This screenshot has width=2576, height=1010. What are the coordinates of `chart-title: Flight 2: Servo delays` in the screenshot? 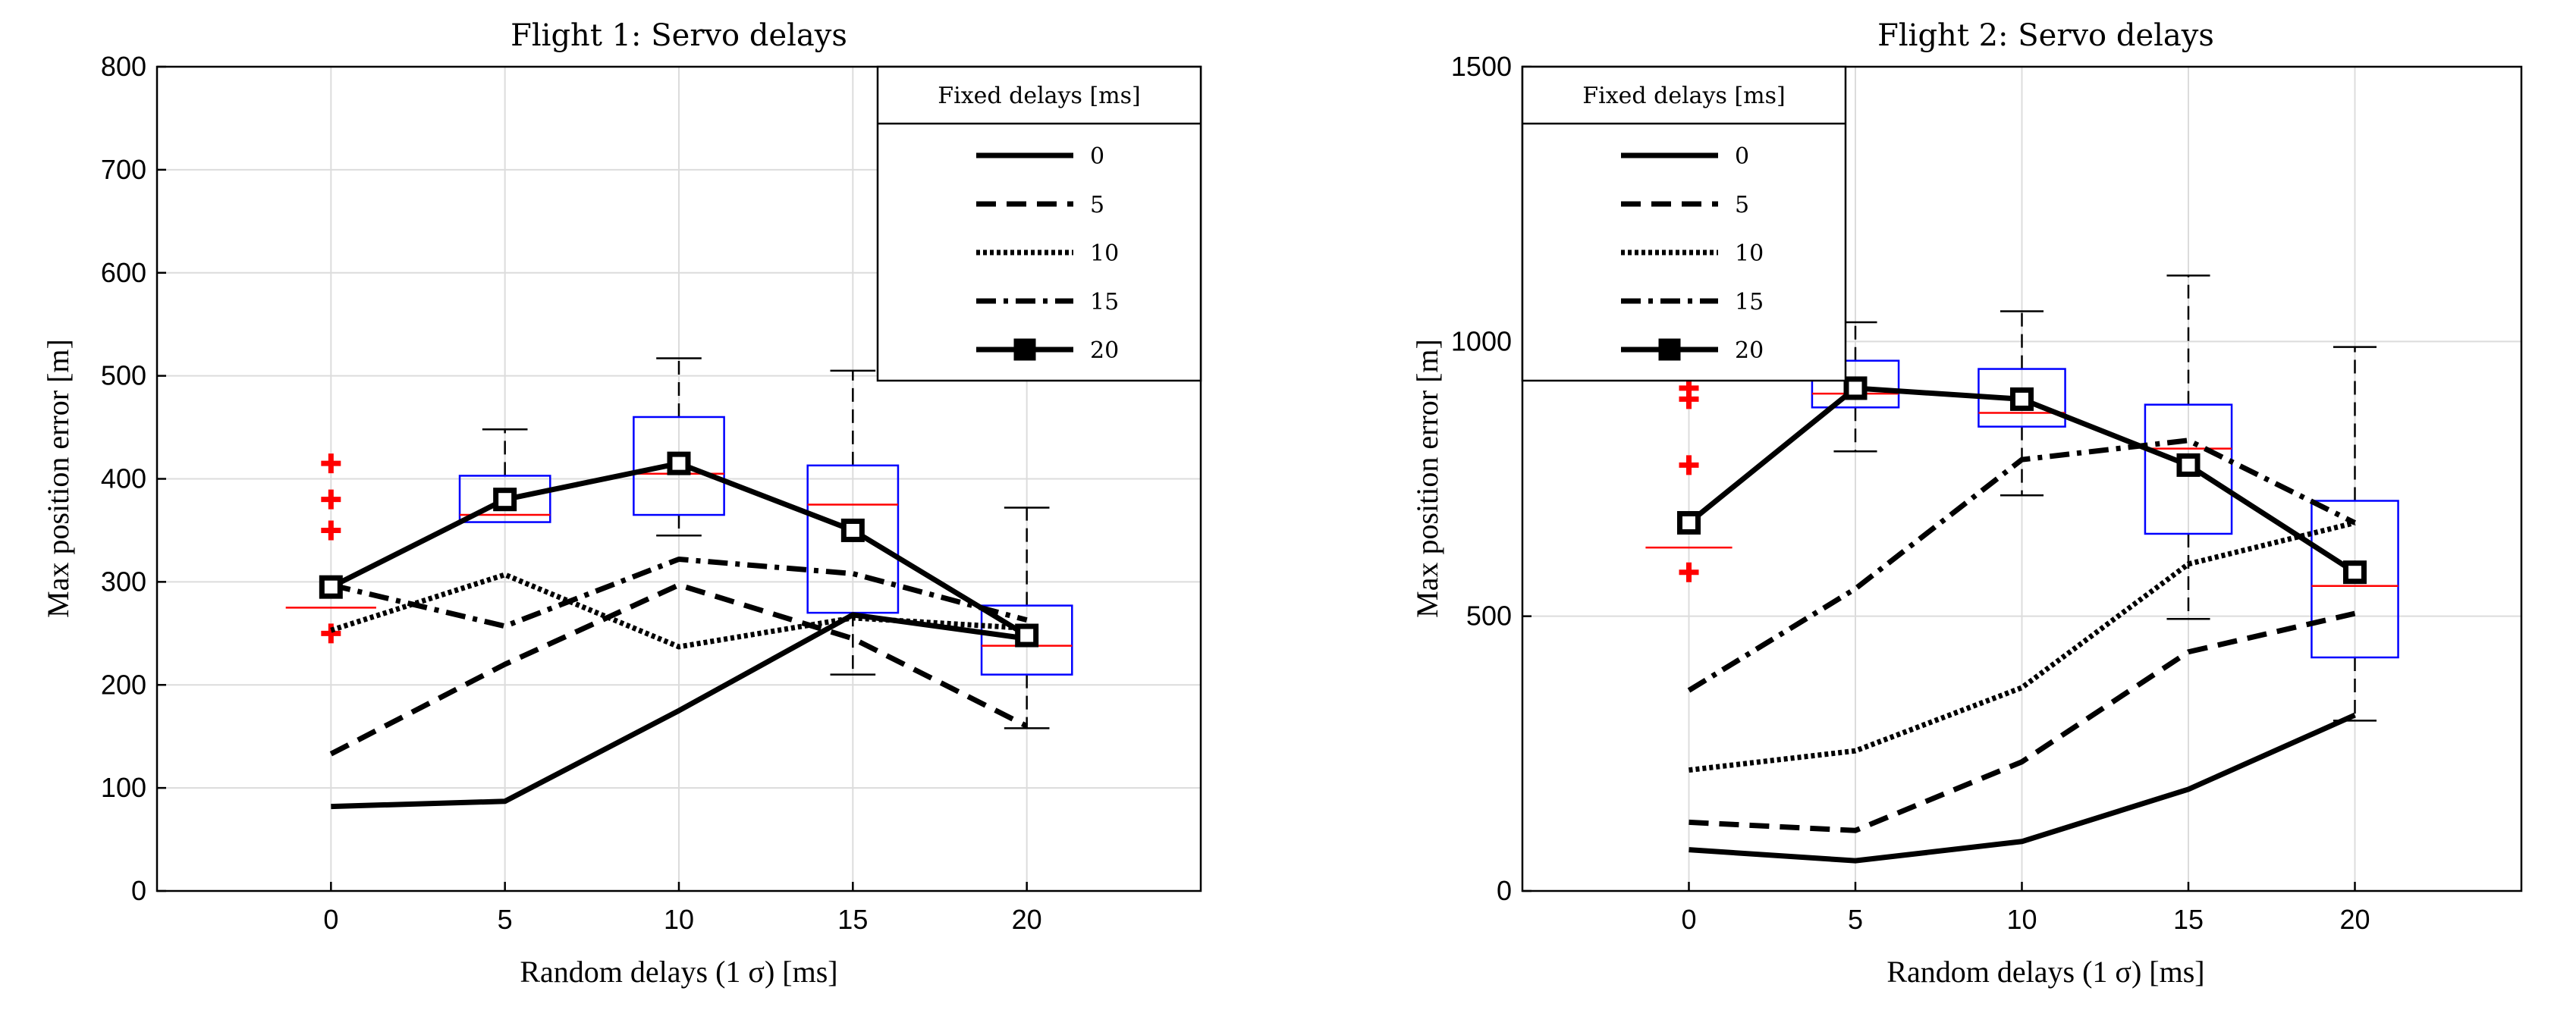 It's located at (2045, 35).